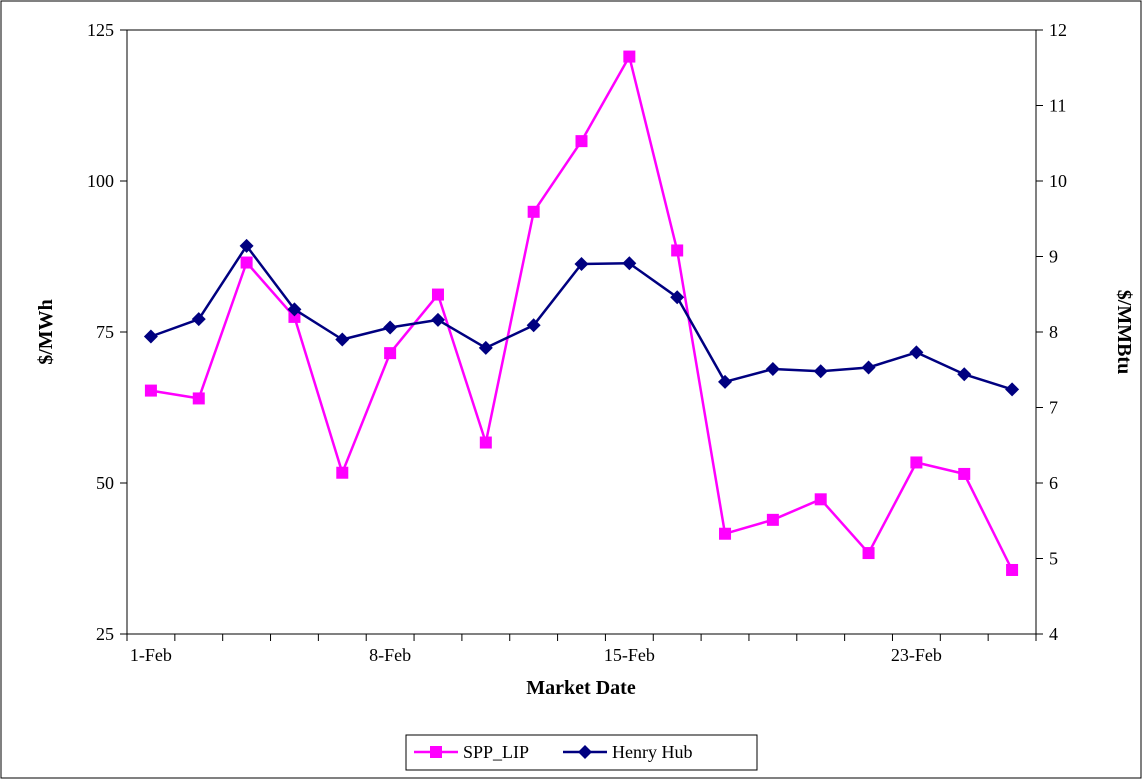 The height and width of the screenshot is (784, 1142). Describe the element at coordinates (1053, 408) in the screenshot. I see `y-right-tick-label: 7` at that location.